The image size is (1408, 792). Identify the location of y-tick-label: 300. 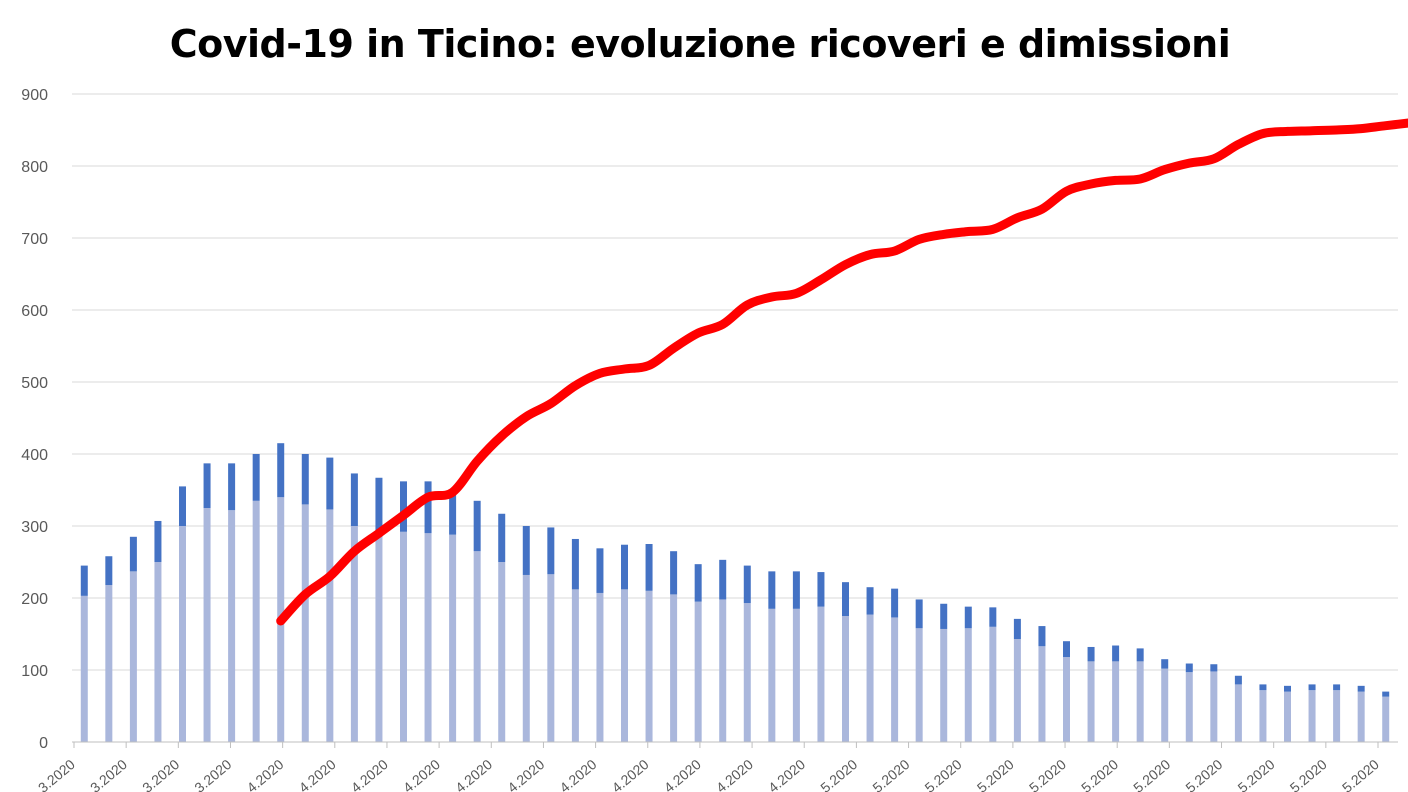
(34, 527).